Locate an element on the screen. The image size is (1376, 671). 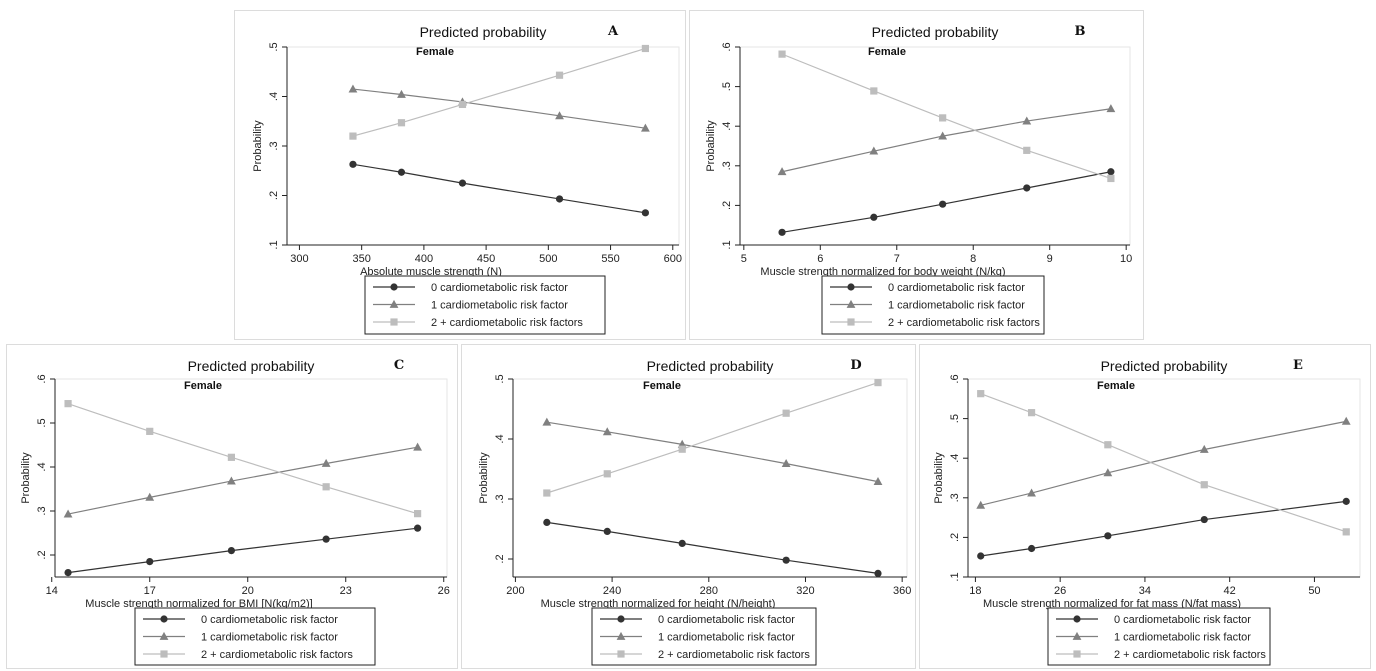
panel-letter: D is located at coordinates (855, 365).